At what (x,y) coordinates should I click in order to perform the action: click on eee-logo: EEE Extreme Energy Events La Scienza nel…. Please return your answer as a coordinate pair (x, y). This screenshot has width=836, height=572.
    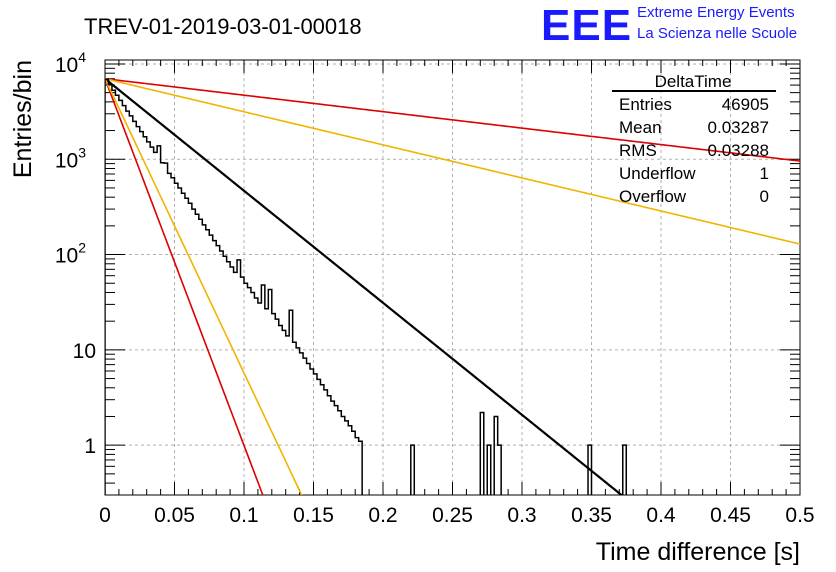
    Looking at the image, I should click on (669, 25).